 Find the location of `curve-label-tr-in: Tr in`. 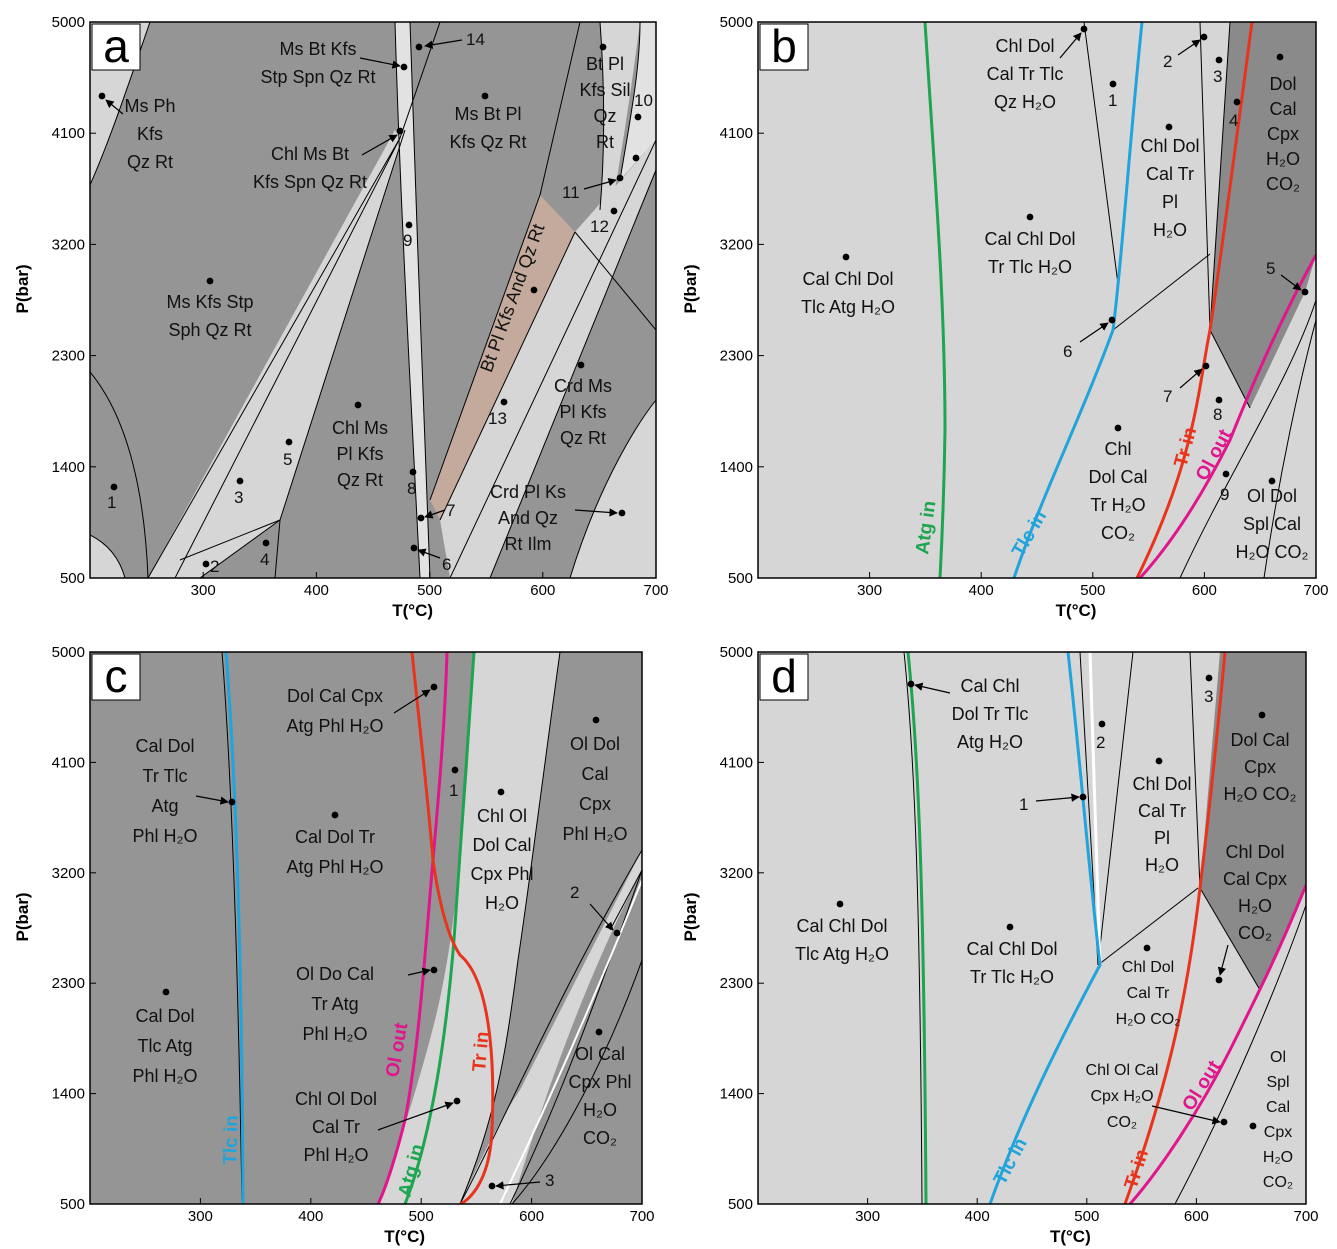

curve-label-tr-in: Tr in is located at coordinates (481, 1052).